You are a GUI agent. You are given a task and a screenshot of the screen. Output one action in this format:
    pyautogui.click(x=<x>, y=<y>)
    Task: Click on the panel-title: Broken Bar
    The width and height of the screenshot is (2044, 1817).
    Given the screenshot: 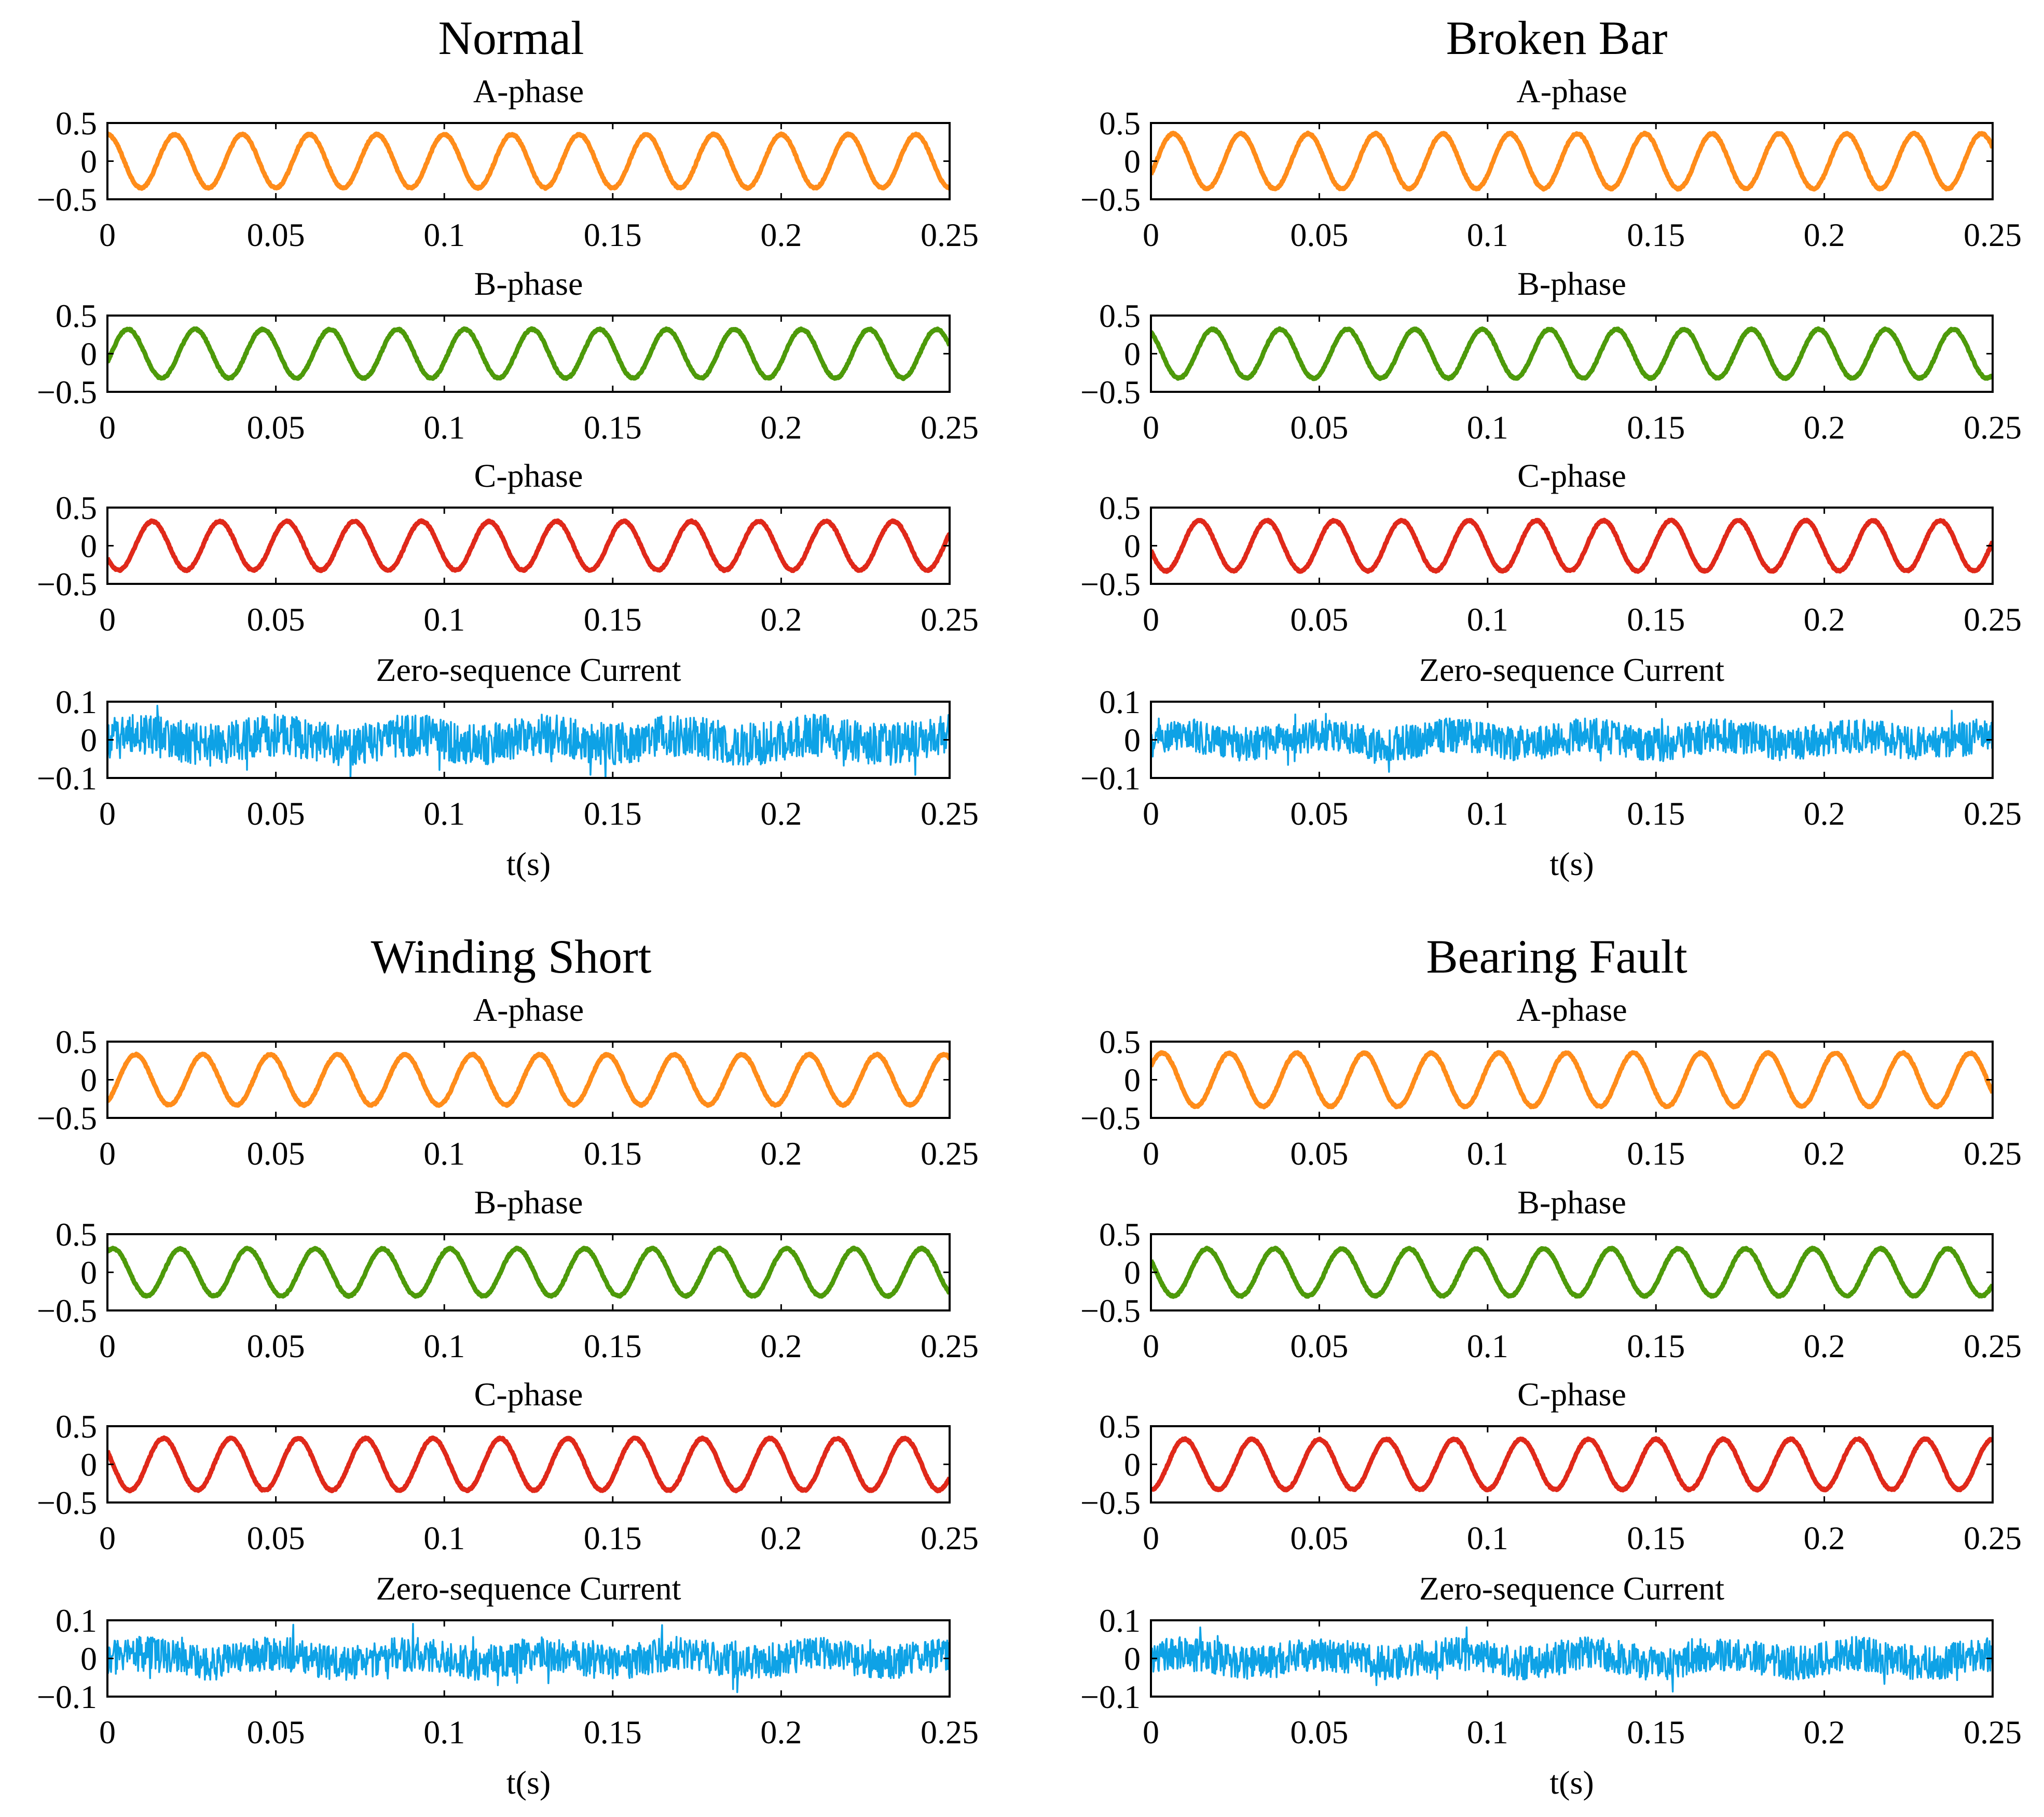 What is the action you would take?
    pyautogui.click(x=1557, y=38)
    